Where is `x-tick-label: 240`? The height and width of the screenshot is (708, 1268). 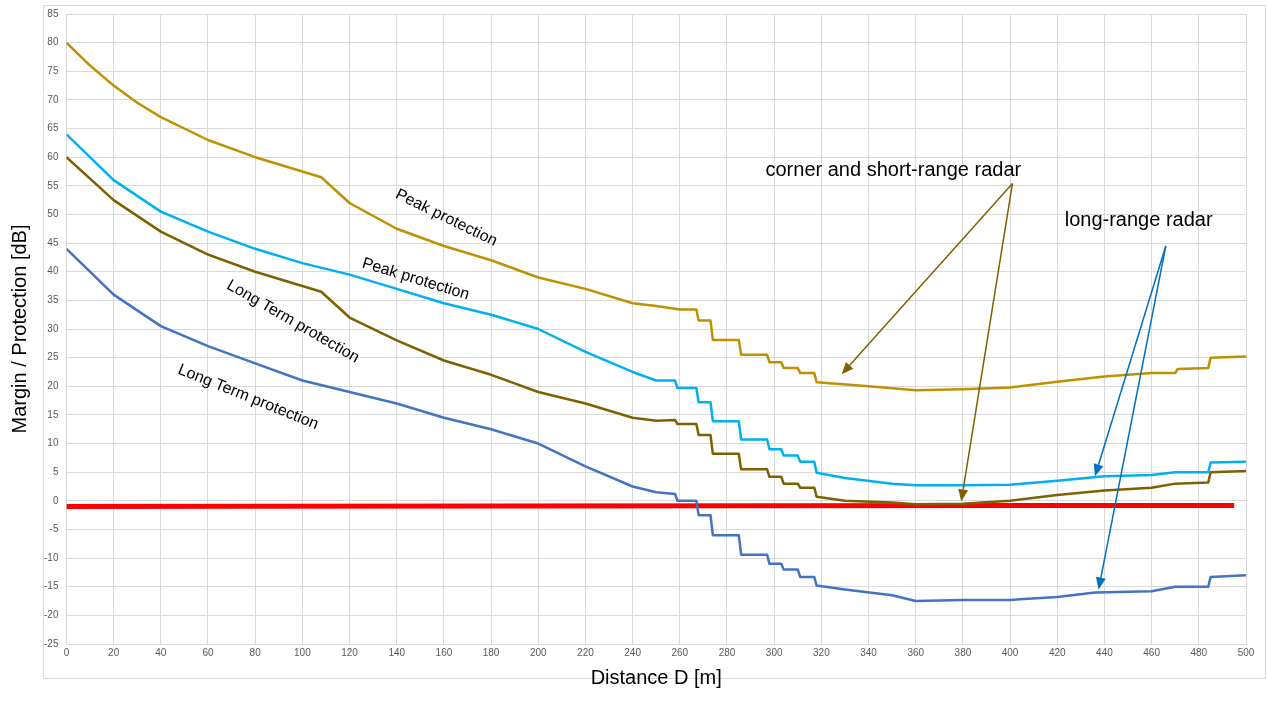 x-tick-label: 240 is located at coordinates (633, 652).